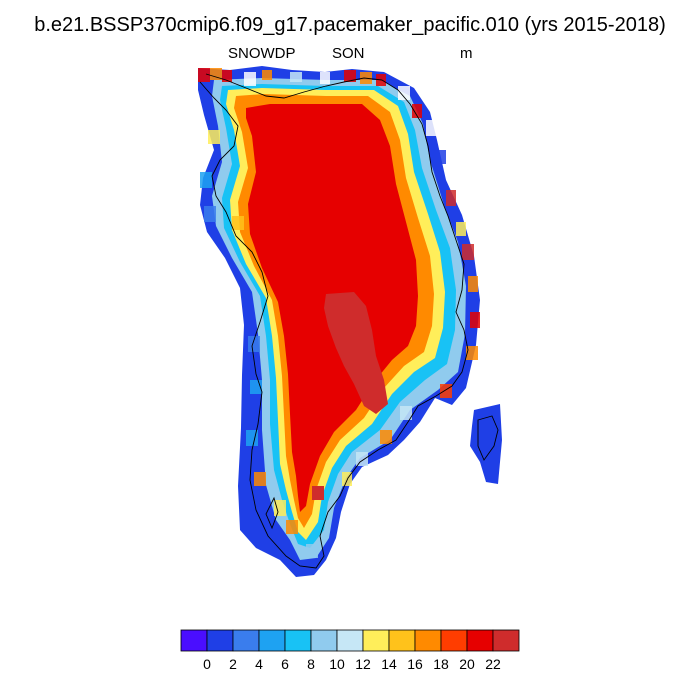 This screenshot has width=700, height=700. I want to click on colorbar-tick-label: 10, so click(337, 664).